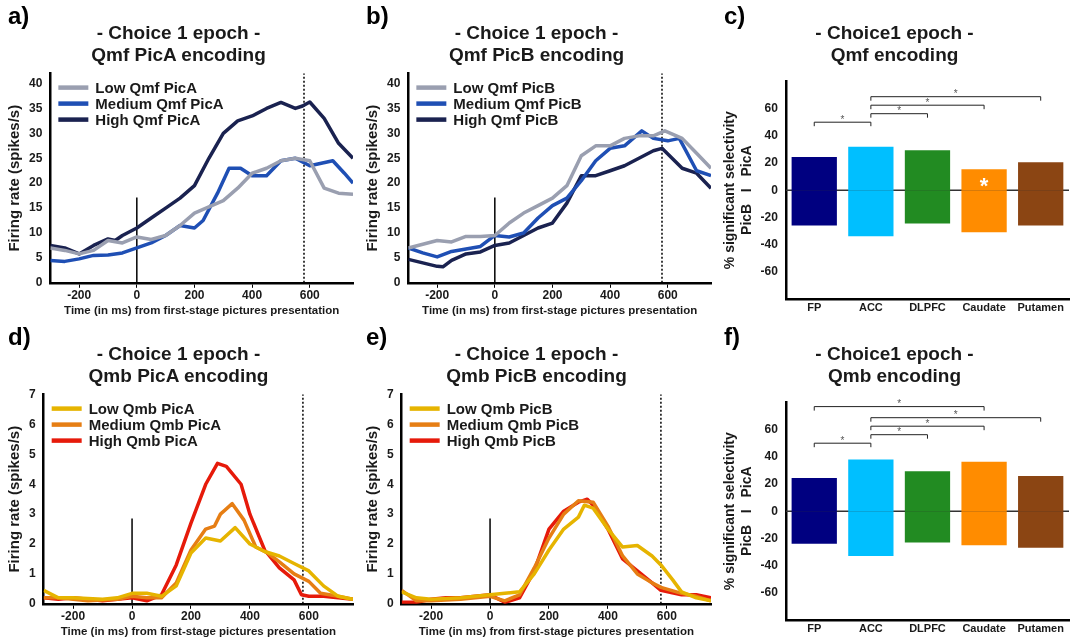 The width and height of the screenshot is (1073, 641). What do you see at coordinates (894, 376) in the screenshot?
I see `chart-subtitle: Qmb encoding` at bounding box center [894, 376].